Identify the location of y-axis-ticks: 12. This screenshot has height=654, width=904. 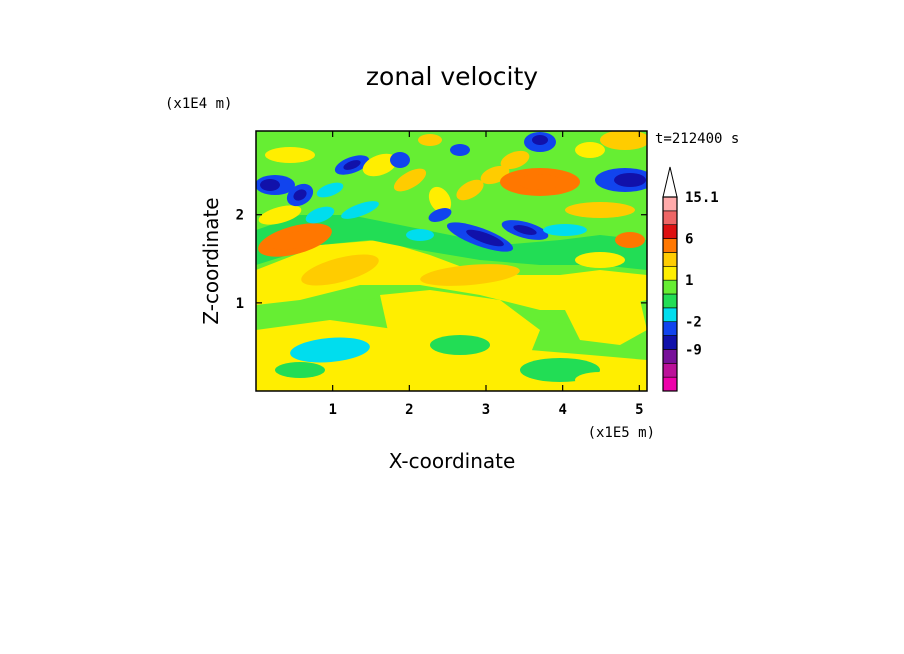
(441, 260).